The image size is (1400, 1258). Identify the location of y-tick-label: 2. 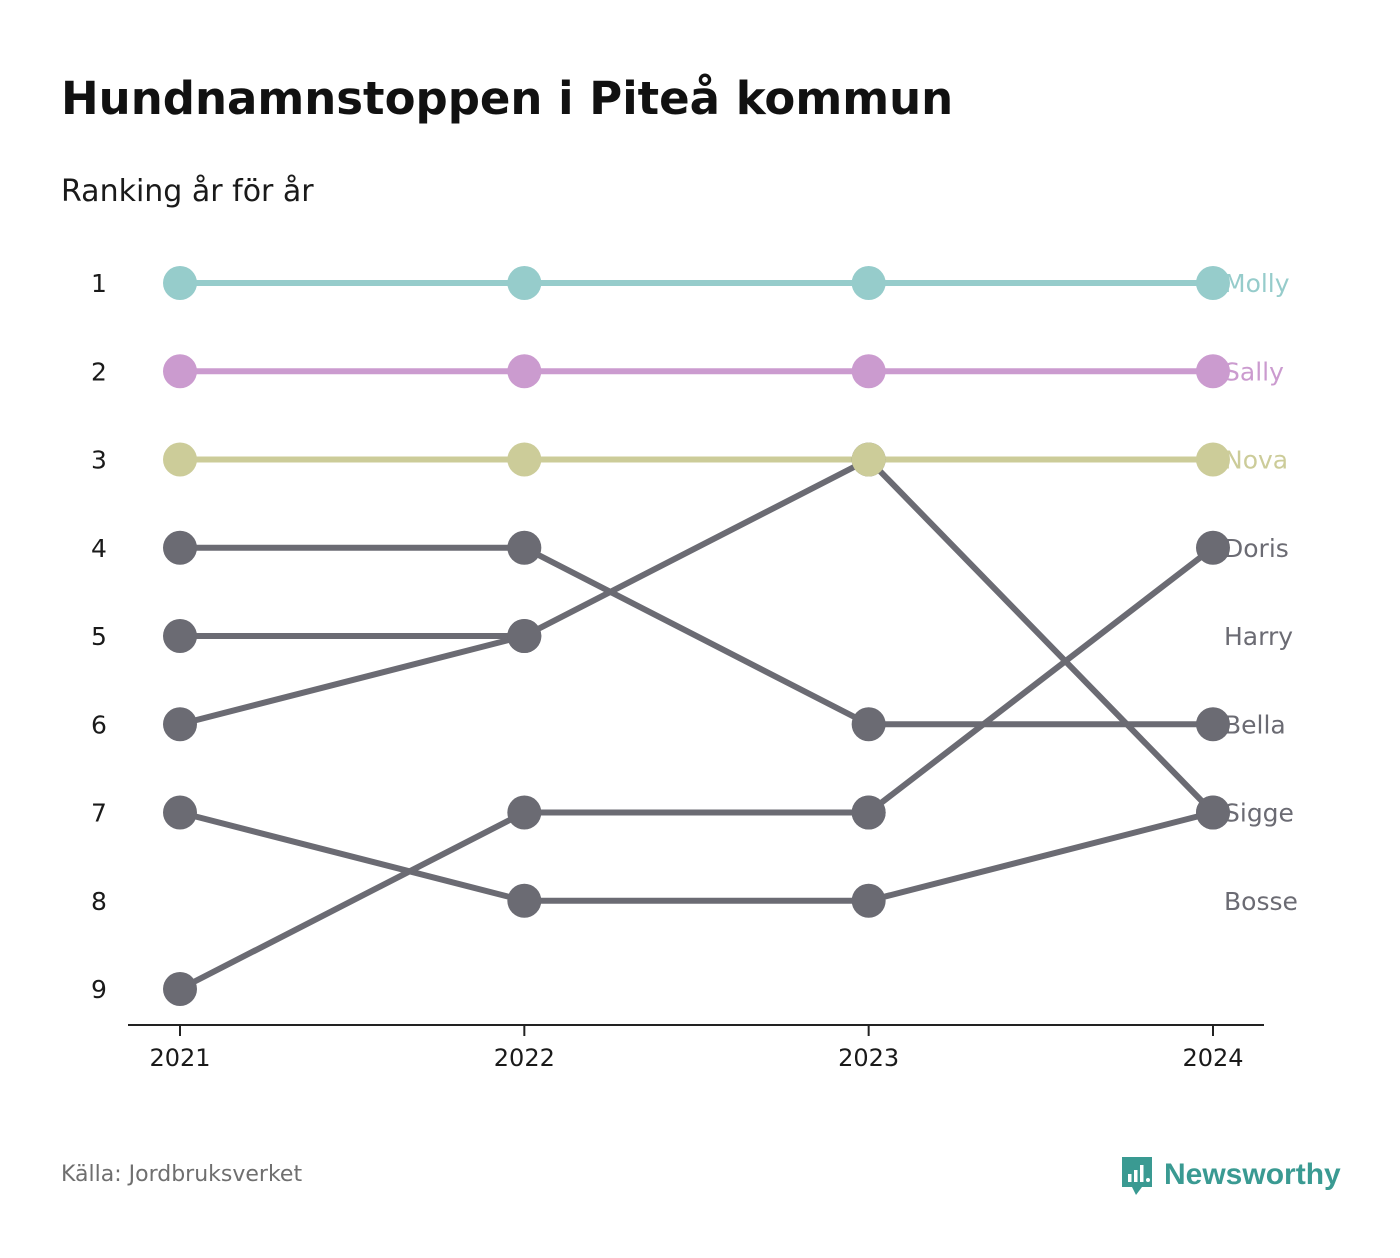
(99, 371).